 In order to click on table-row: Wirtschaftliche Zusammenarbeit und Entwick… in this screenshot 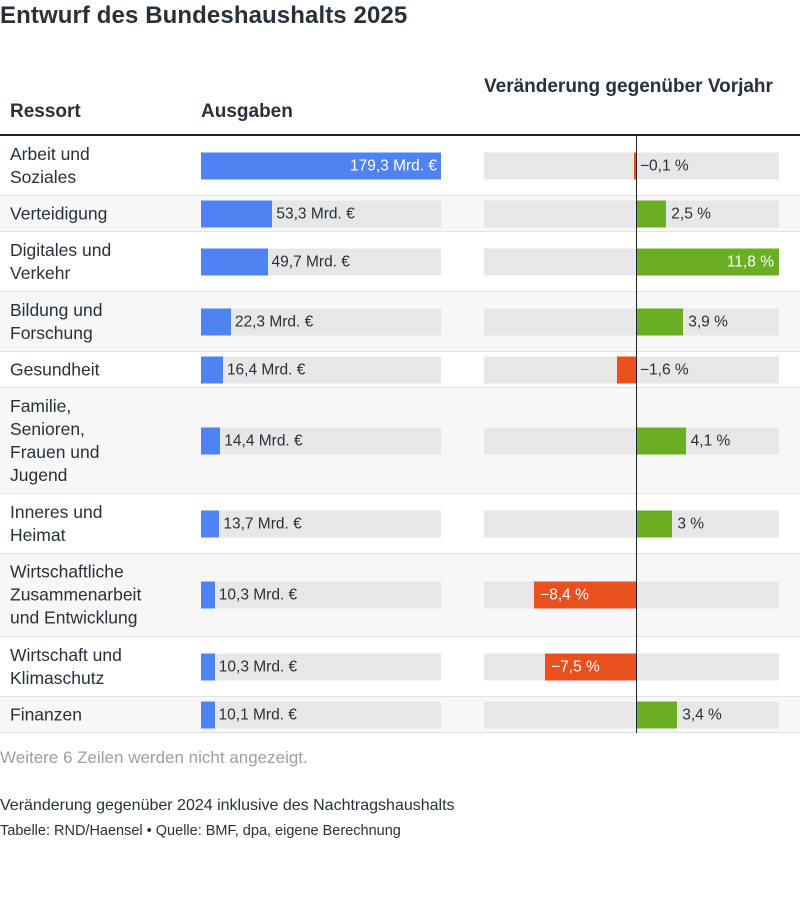, I will do `click(400, 595)`.